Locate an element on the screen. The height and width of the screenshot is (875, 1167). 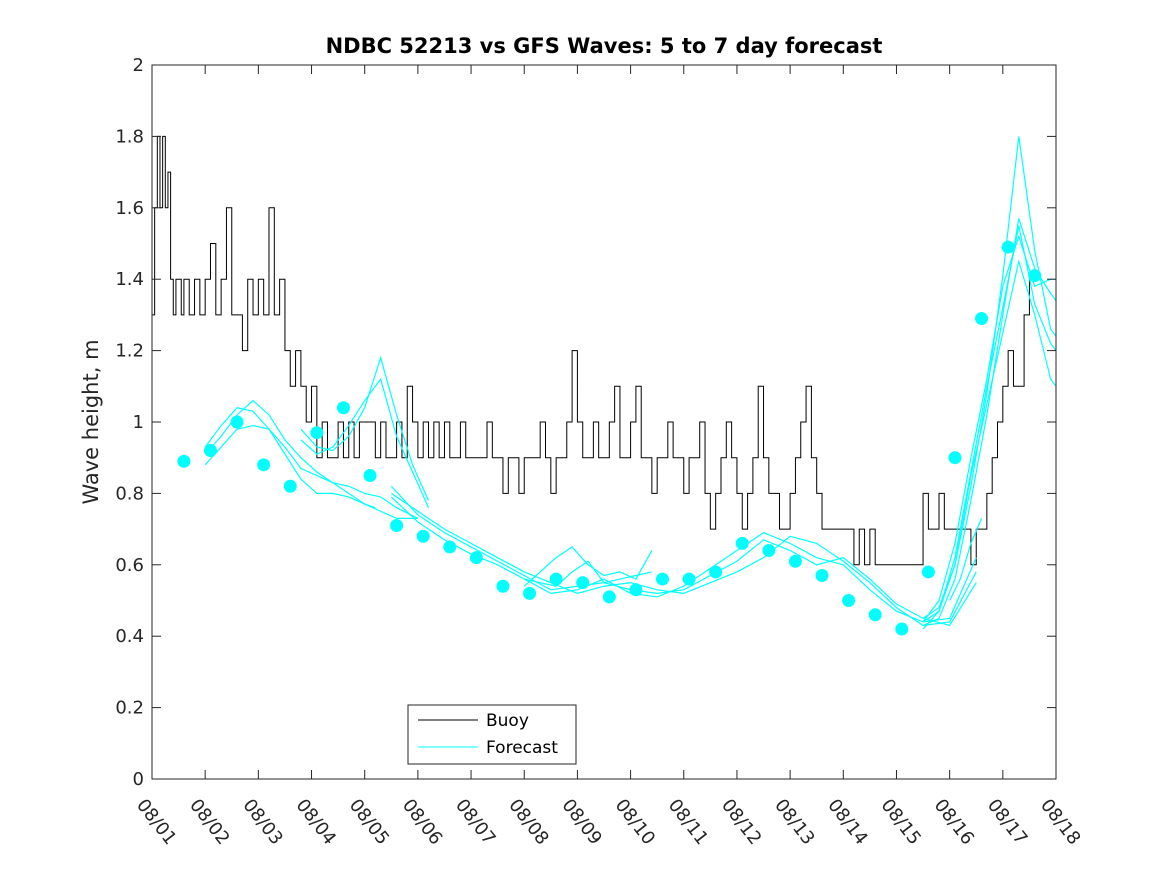
legend-box is located at coordinates (492, 734).